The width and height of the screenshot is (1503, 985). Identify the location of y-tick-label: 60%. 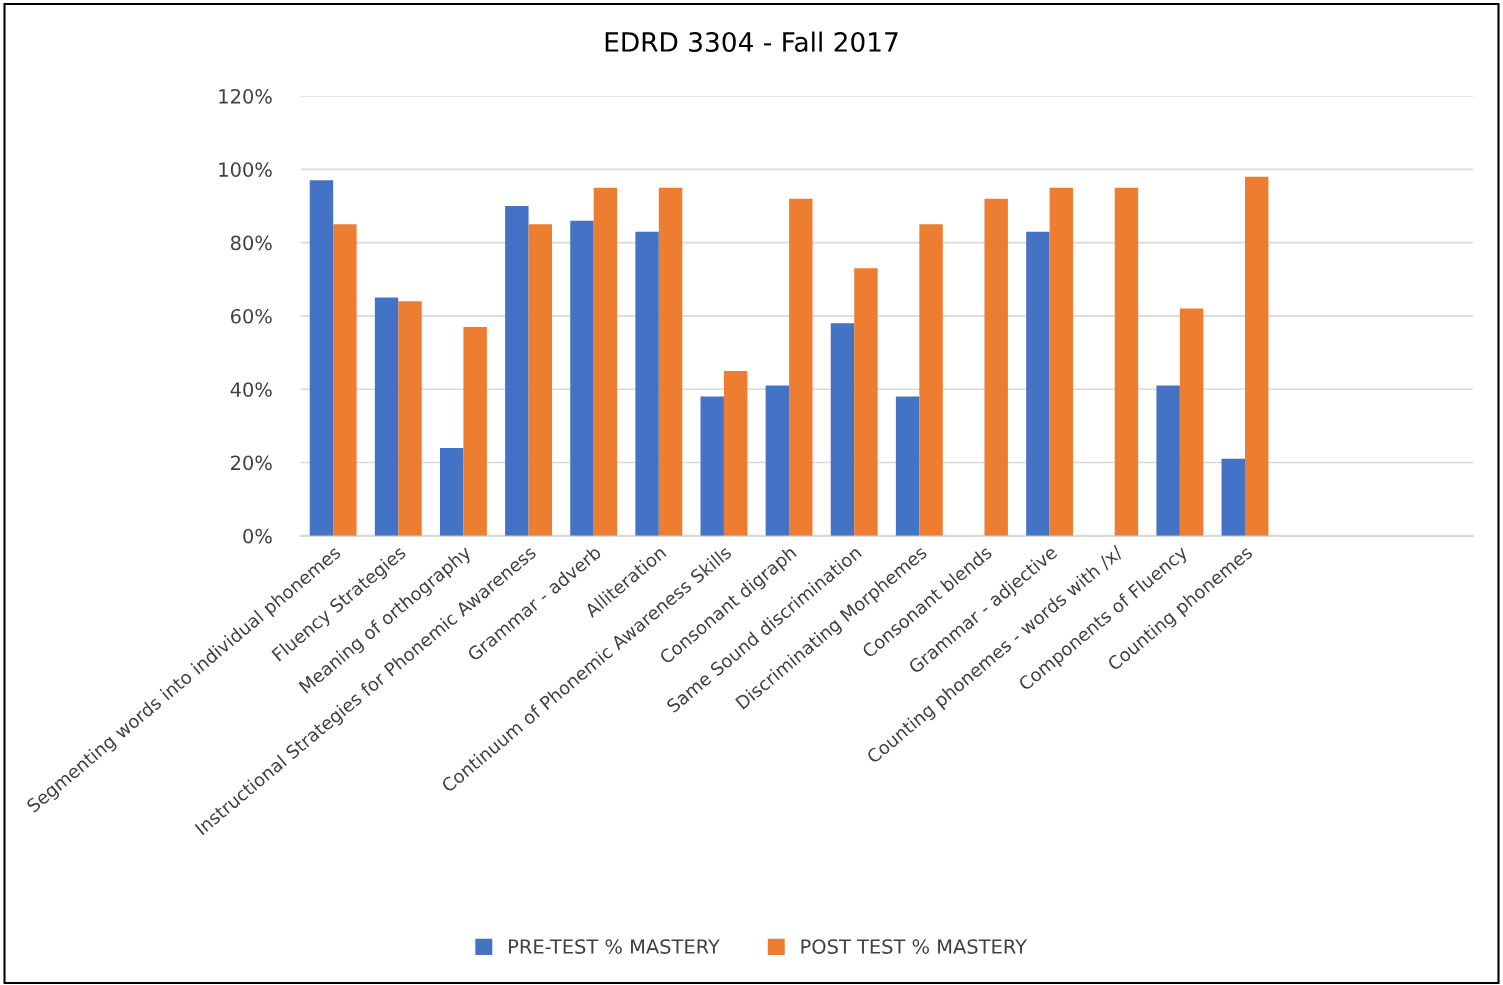
(251, 316).